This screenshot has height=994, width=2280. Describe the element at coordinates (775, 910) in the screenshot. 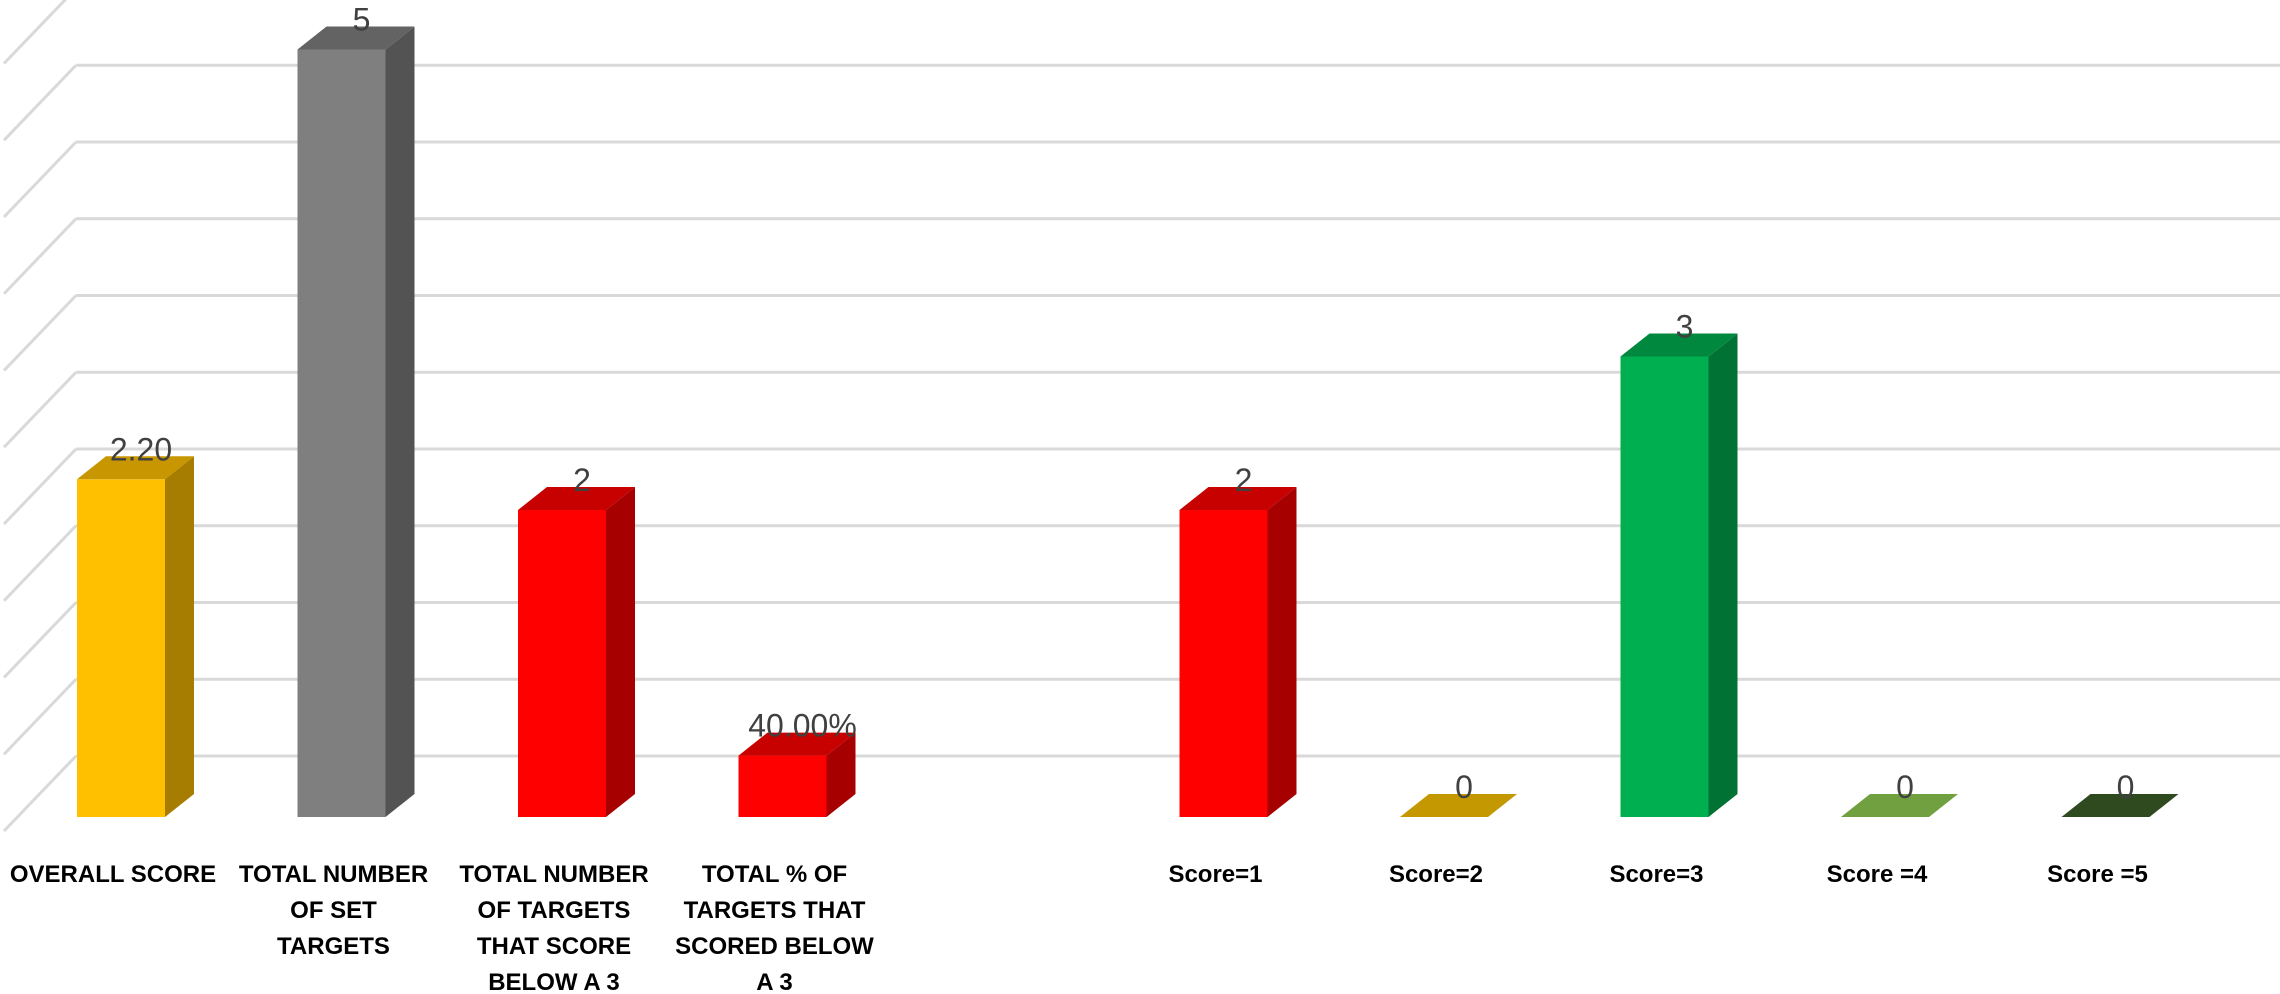

I see `category-label-line: TARGETS THAT` at that location.